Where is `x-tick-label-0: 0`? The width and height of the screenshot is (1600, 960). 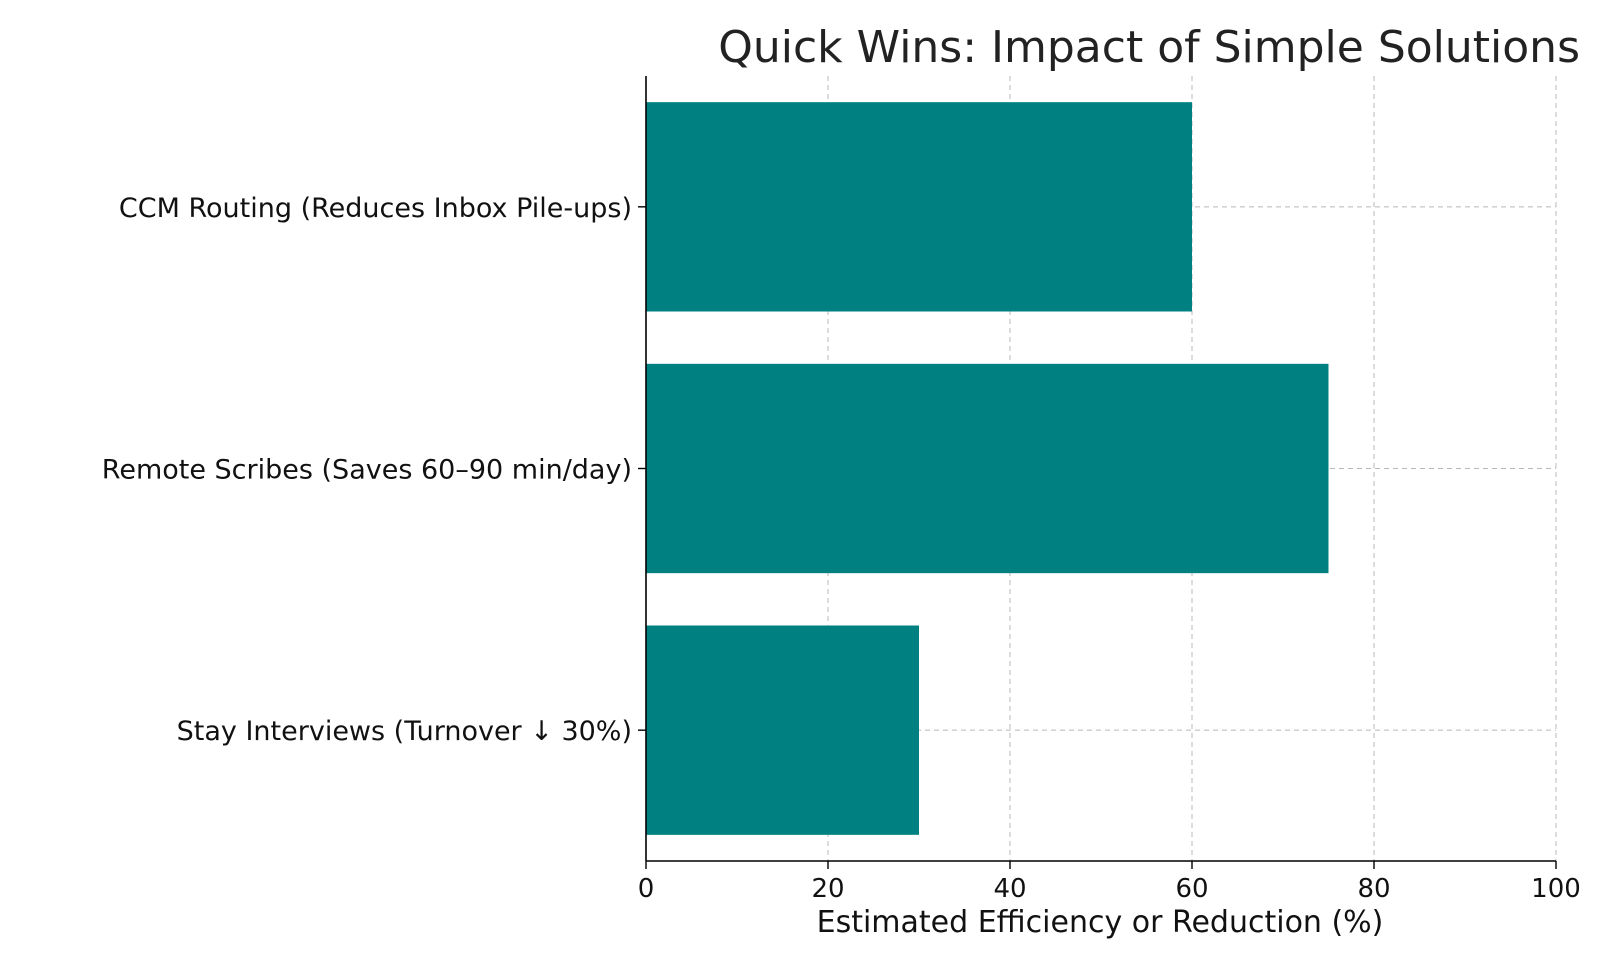 x-tick-label-0: 0 is located at coordinates (646, 889).